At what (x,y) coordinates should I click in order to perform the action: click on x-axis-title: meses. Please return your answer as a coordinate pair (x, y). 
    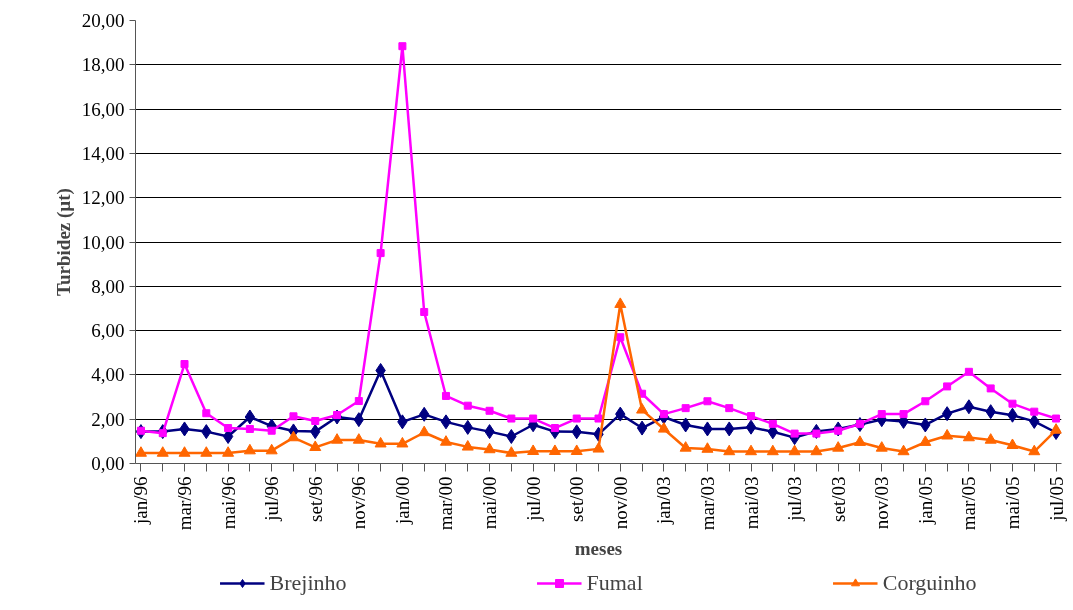
    Looking at the image, I should click on (598, 549).